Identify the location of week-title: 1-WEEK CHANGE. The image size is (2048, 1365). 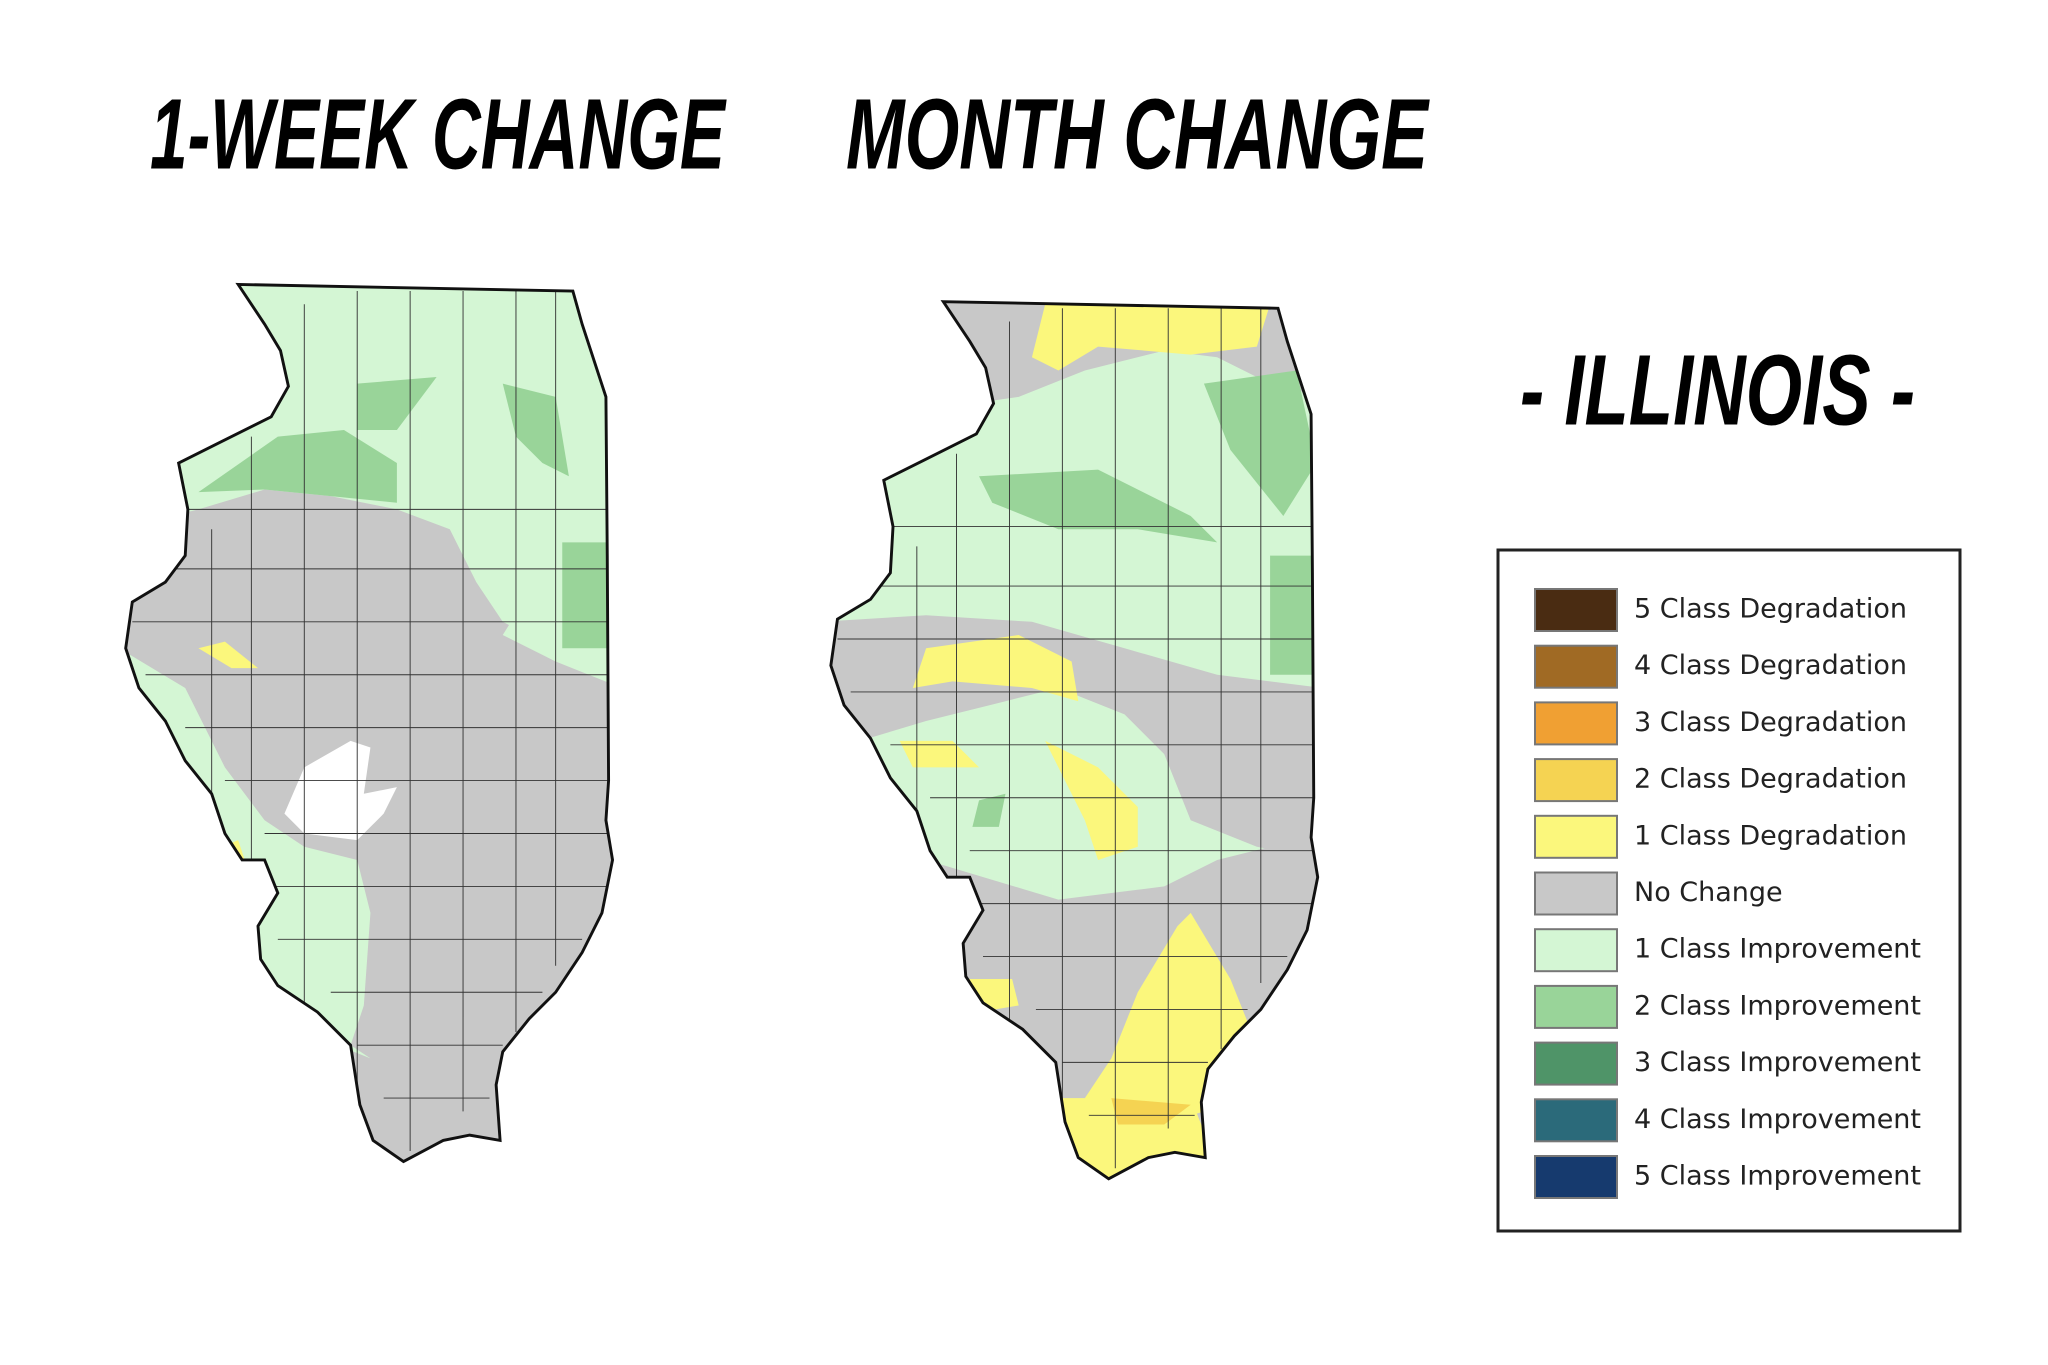
(438, 134).